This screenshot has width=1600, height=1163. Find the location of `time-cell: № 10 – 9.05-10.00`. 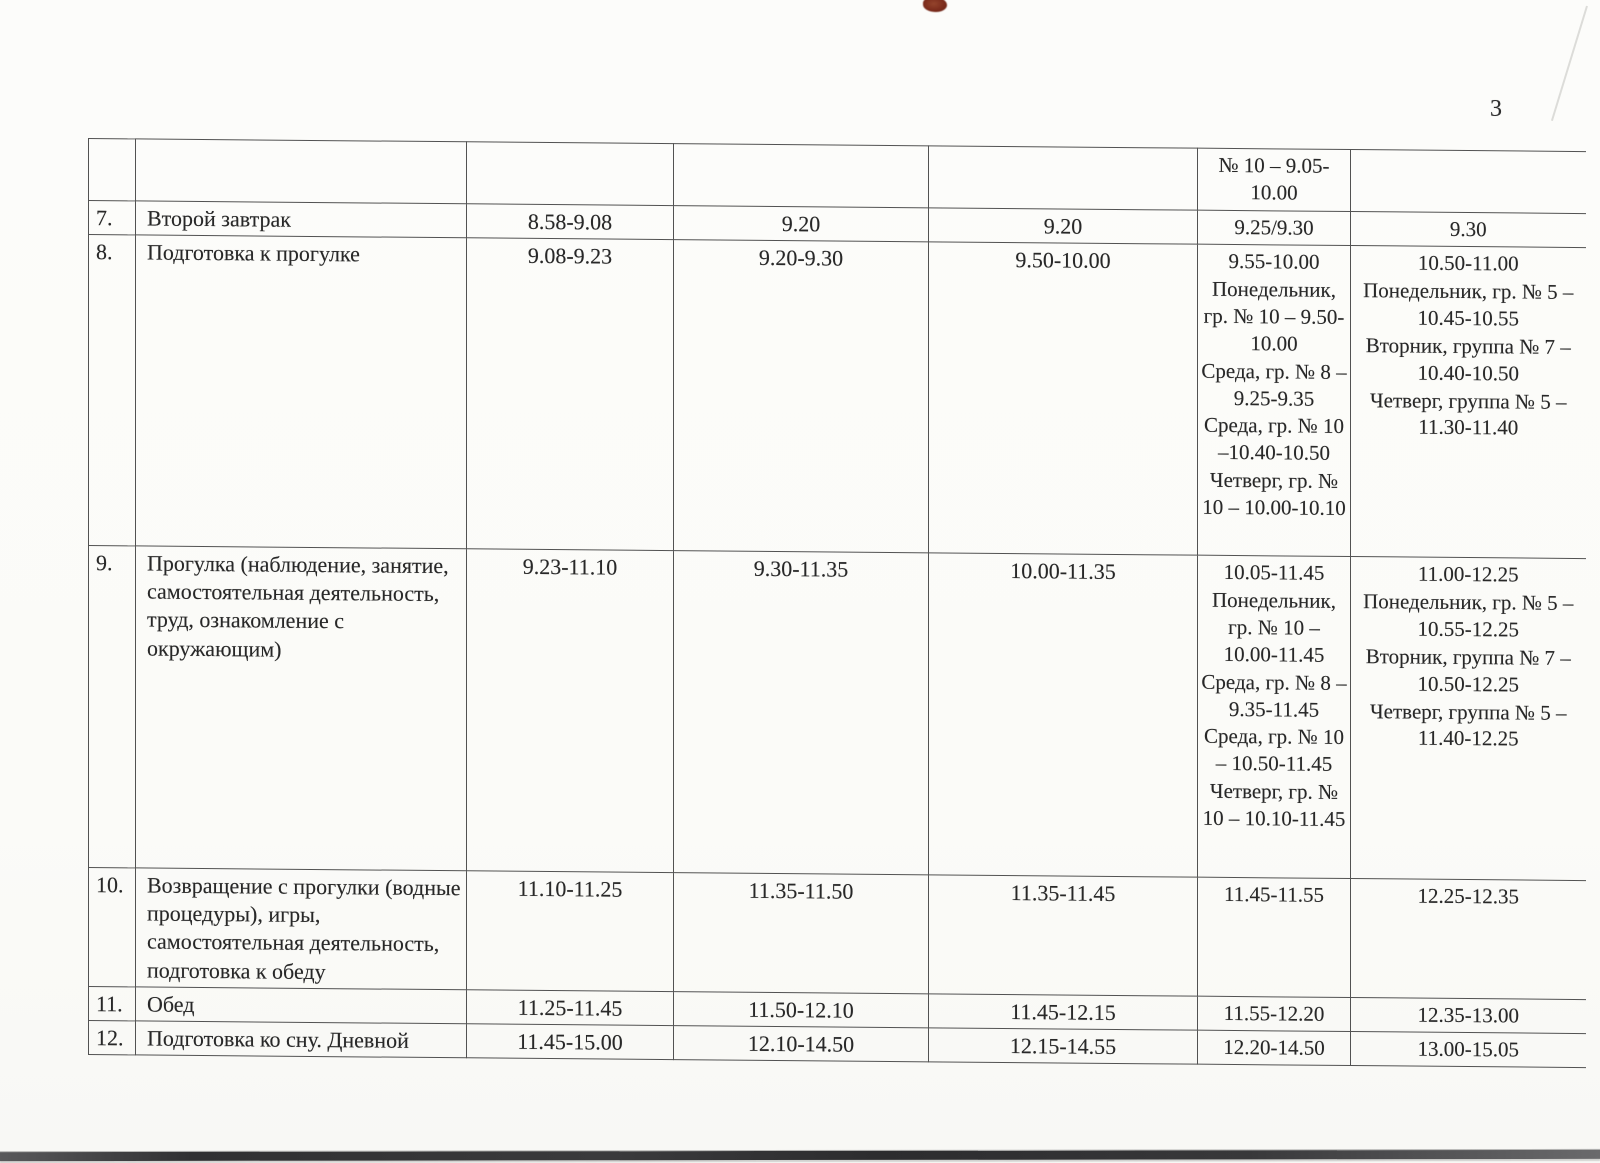

time-cell: № 10 – 9.05-10.00 is located at coordinates (1274, 180).